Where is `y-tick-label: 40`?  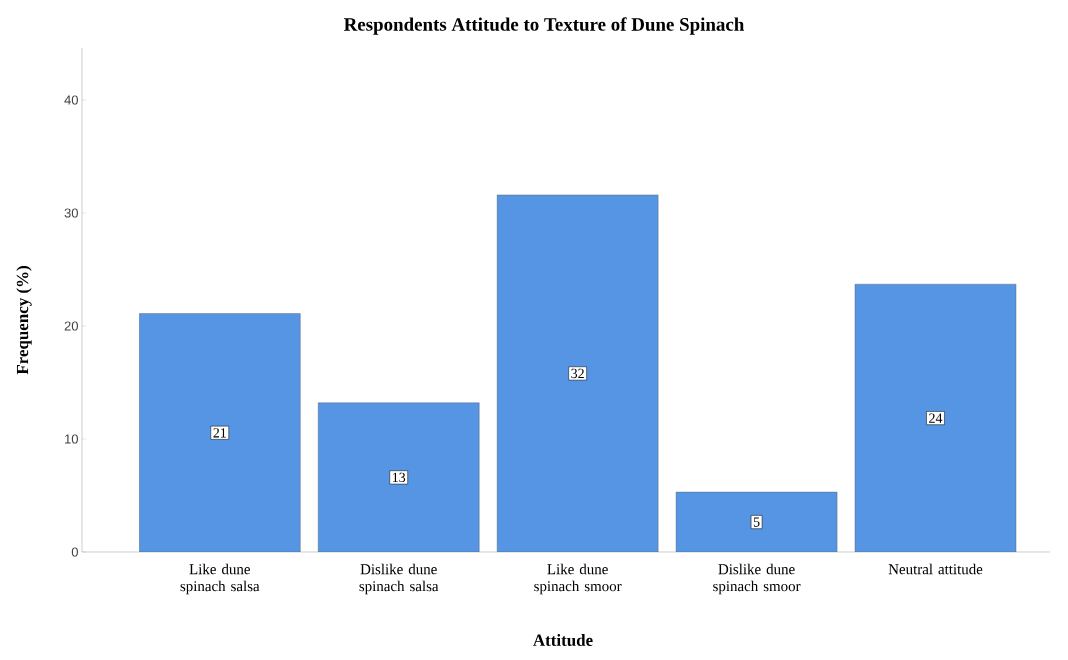 y-tick-label: 40 is located at coordinates (71, 100).